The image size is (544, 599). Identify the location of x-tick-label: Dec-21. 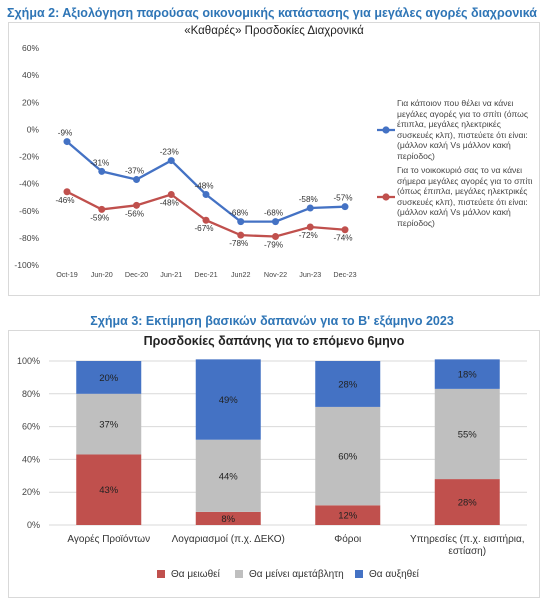
(205, 274).